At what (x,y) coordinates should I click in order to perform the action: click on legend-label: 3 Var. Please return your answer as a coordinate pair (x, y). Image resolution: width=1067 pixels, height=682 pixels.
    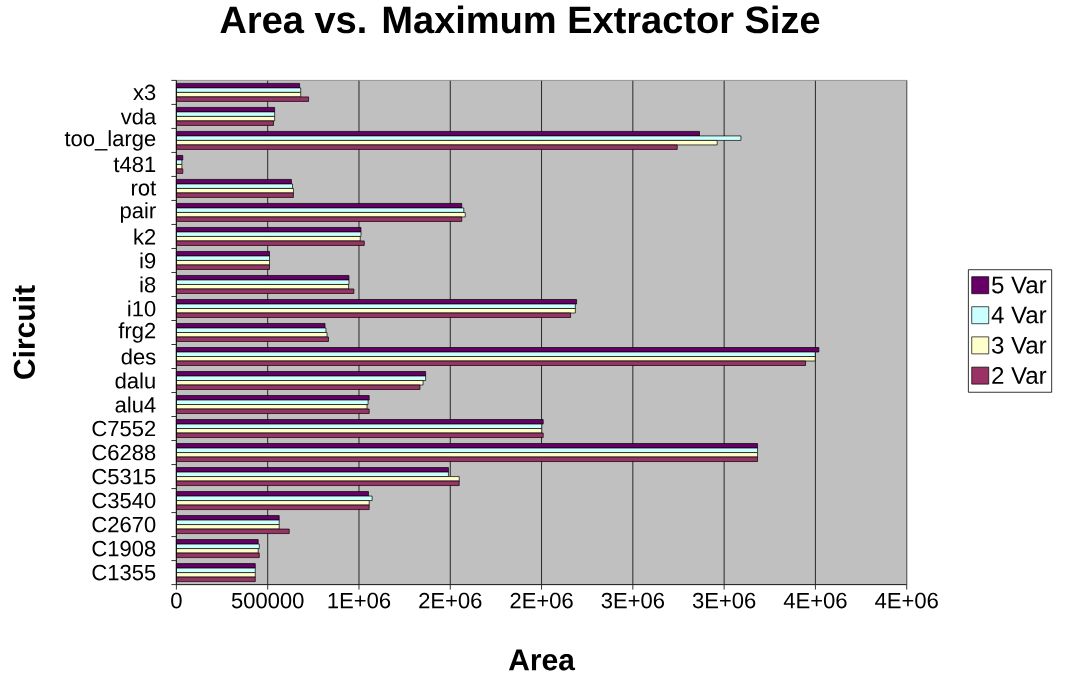
    Looking at the image, I should click on (1019, 345).